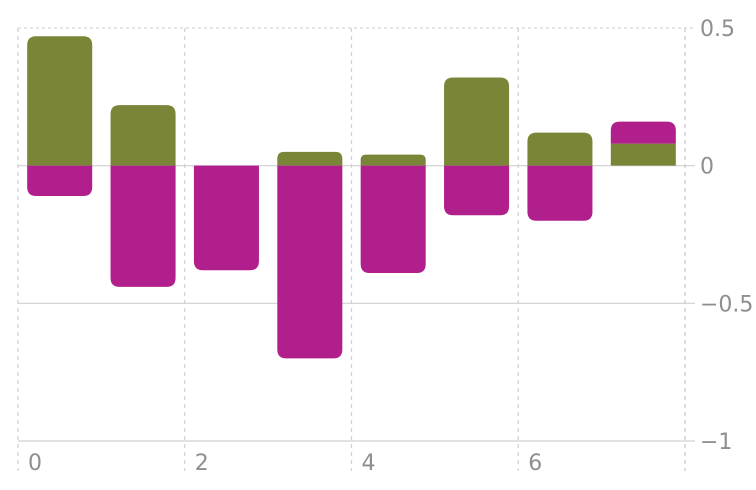 The height and width of the screenshot is (490, 756). Describe the element at coordinates (202, 463) in the screenshot. I see `x-tick-label: 2` at that location.